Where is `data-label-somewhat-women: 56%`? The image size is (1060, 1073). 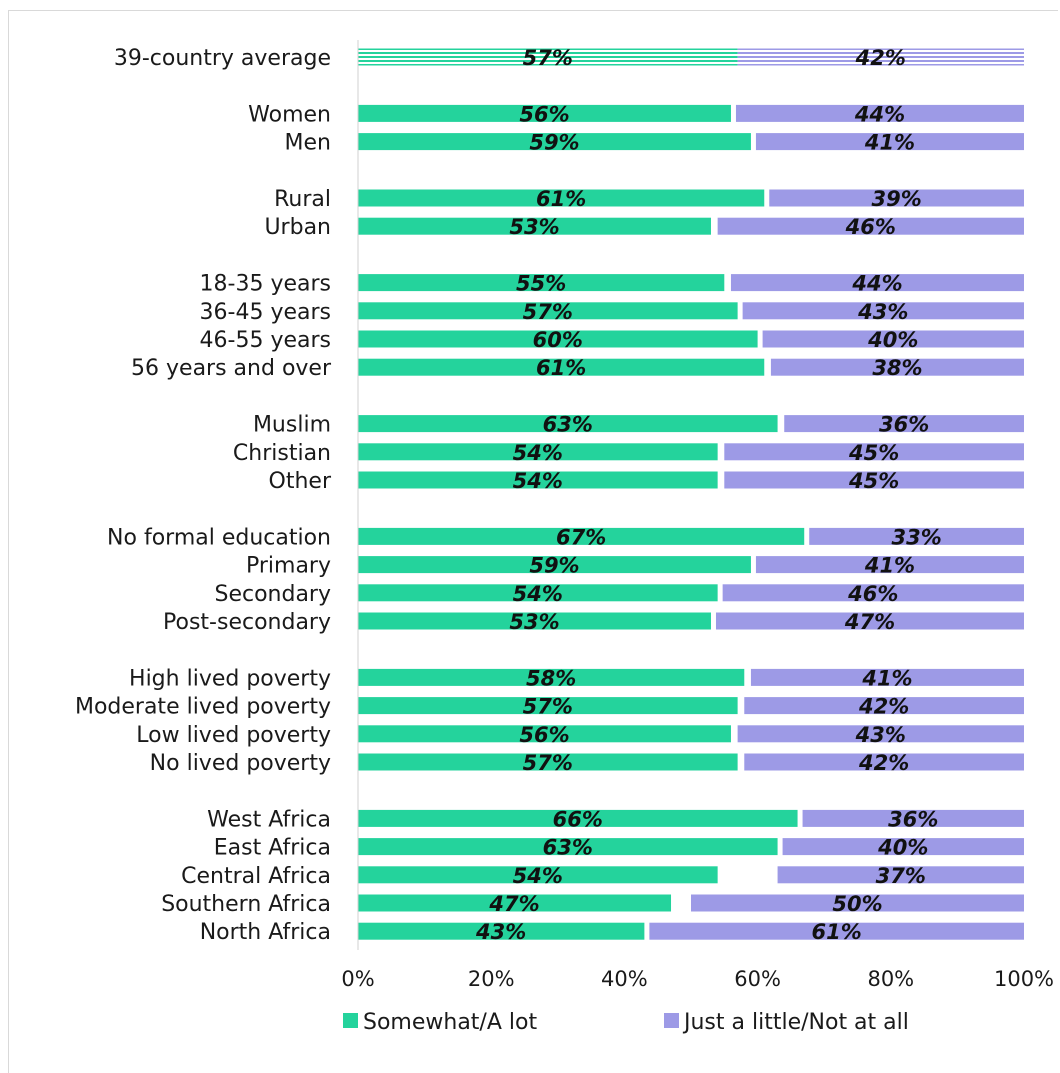
data-label-somewhat-women: 56% is located at coordinates (544, 114).